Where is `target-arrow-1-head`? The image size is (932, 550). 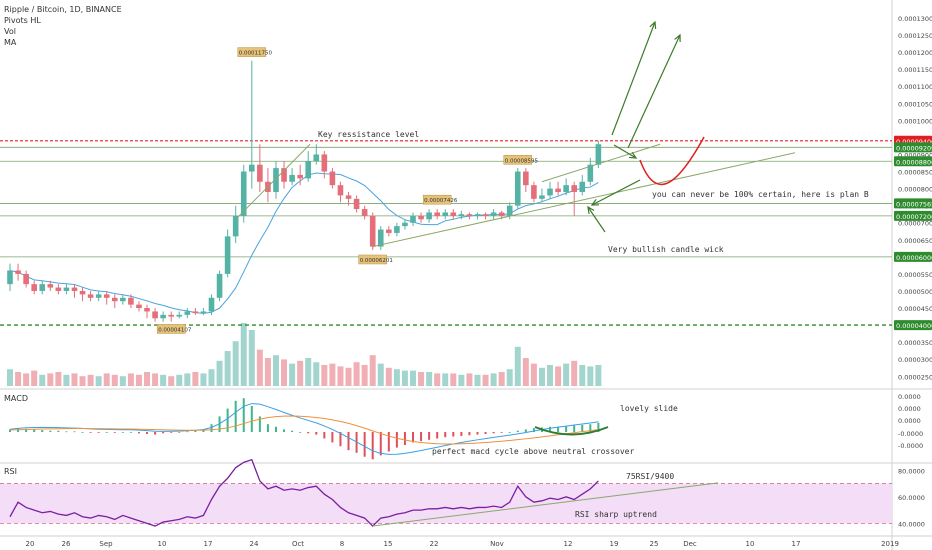 target-arrow-1-head is located at coordinates (653, 25).